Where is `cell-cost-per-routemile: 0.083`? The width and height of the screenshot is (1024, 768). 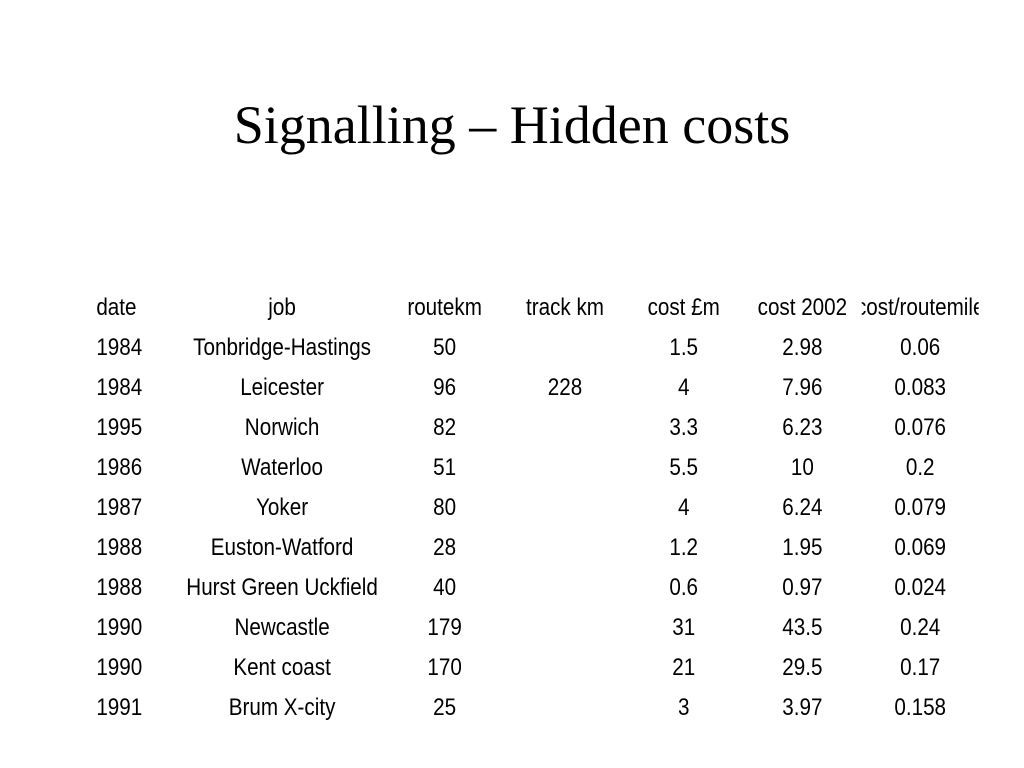 cell-cost-per-routemile: 0.083 is located at coordinates (920, 388).